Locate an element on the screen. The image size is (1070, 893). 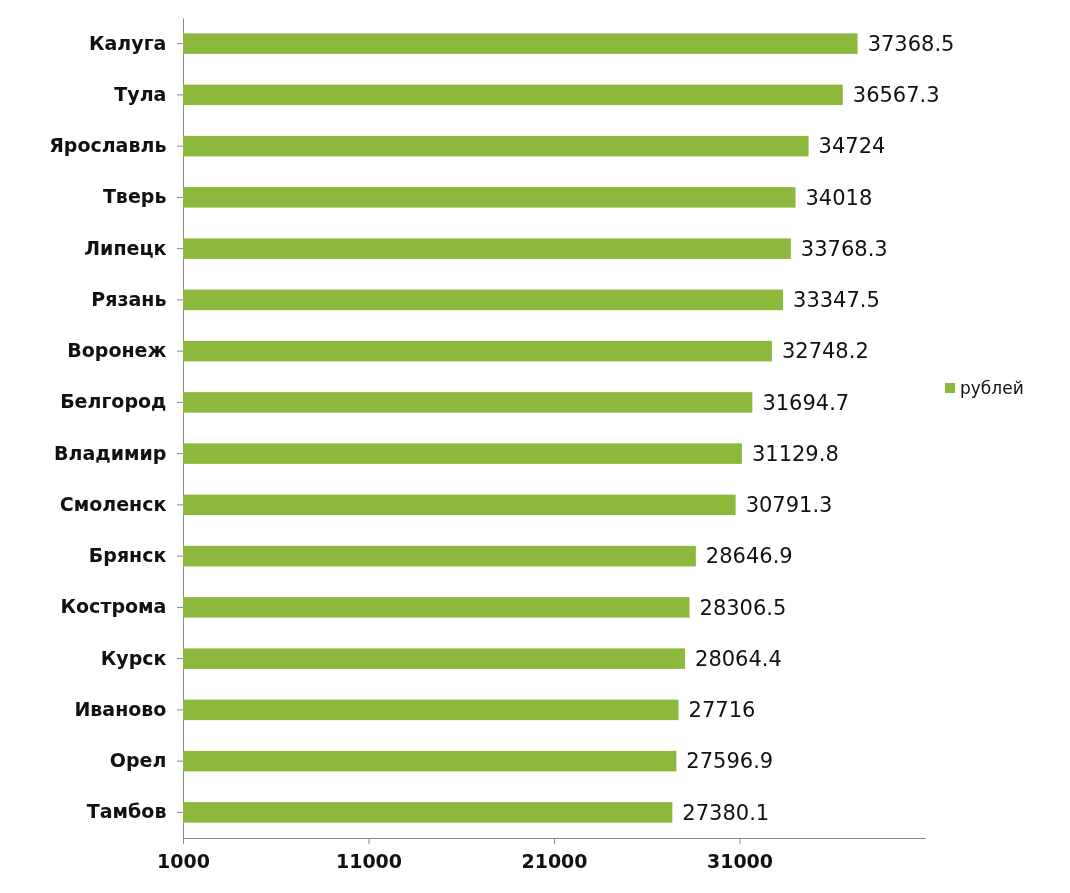
data-label: 31694.7 is located at coordinates (806, 402).